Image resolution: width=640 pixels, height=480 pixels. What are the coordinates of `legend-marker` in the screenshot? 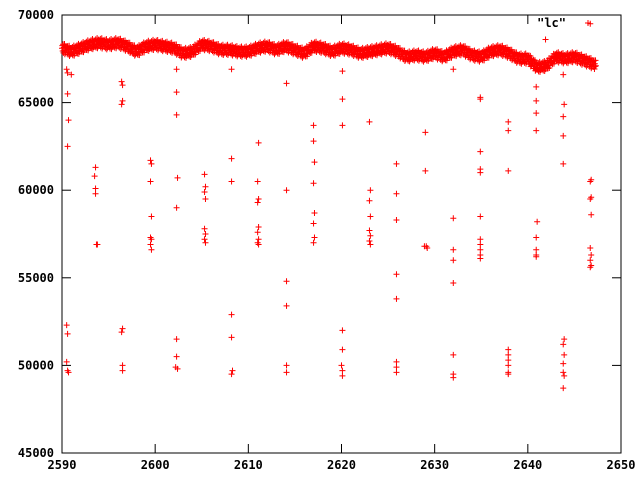 It's located at (588, 23).